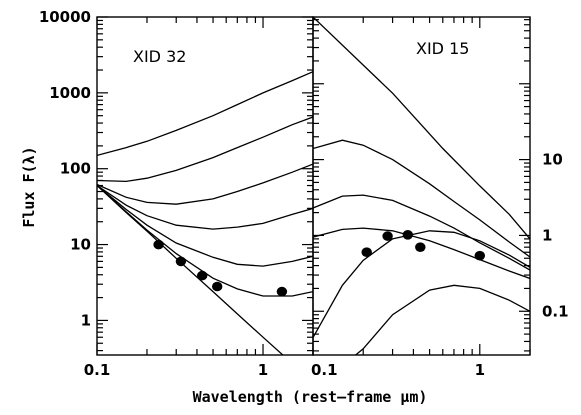 The height and width of the screenshot is (415, 581). I want to click on panel-title: XID 32, so click(159, 56).